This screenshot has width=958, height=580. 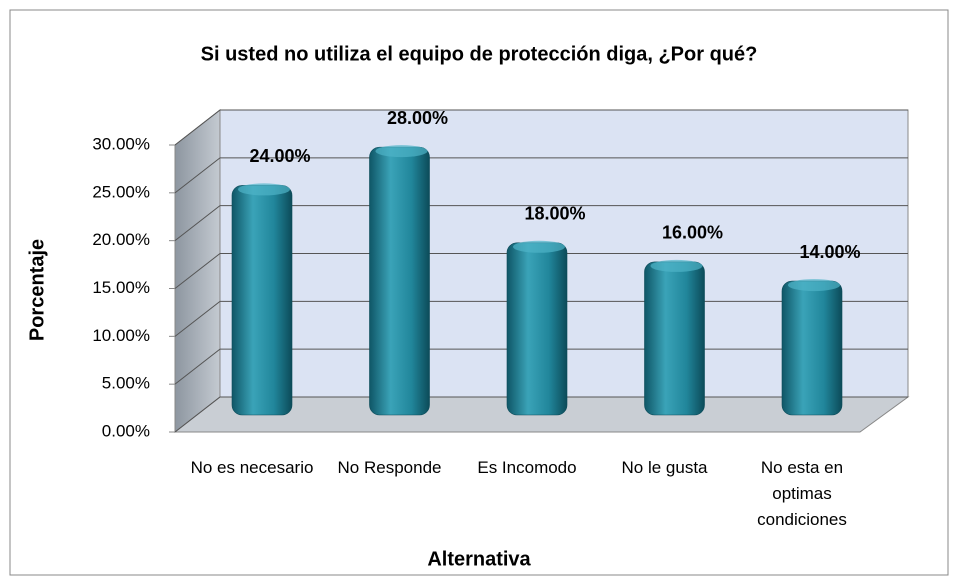 What do you see at coordinates (121, 191) in the screenshot?
I see `y-tick-label: 25.00%` at bounding box center [121, 191].